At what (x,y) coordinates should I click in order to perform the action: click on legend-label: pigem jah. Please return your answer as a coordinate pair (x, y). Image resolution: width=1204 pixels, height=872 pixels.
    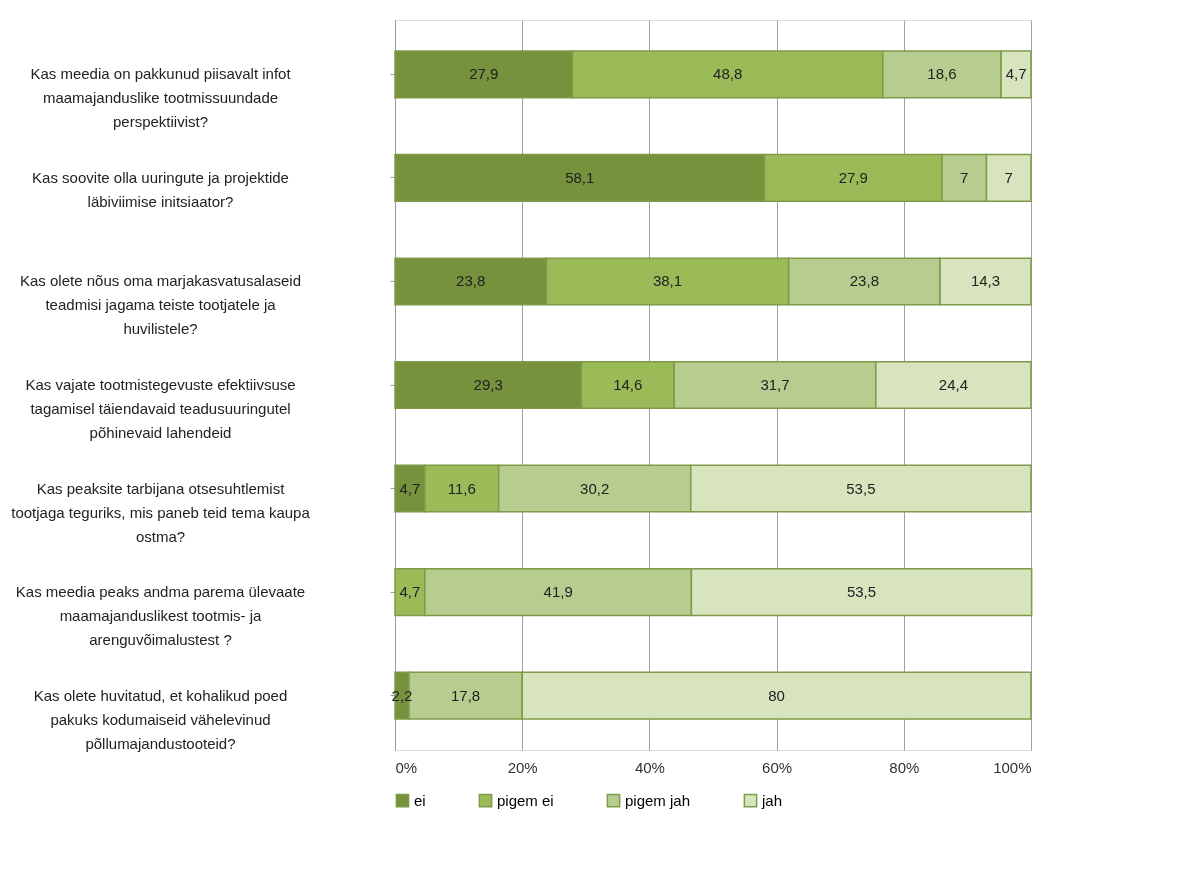
    Looking at the image, I should click on (658, 800).